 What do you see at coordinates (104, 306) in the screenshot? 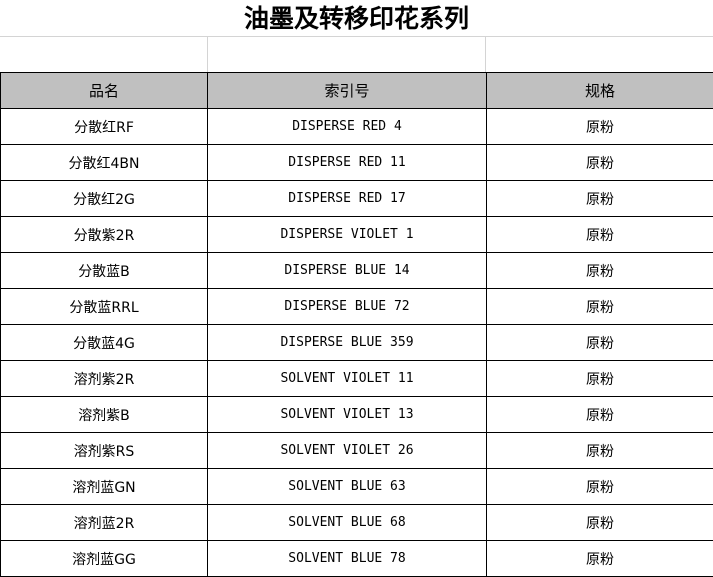
I see `product-name-cell: 分散蓝RRL` at bounding box center [104, 306].